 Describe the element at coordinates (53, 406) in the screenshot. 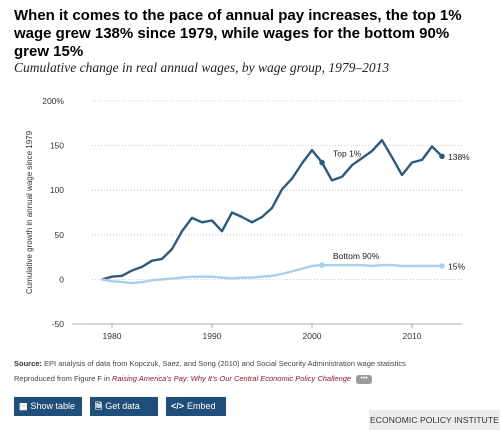

I see `show-table-label: Show table` at that location.